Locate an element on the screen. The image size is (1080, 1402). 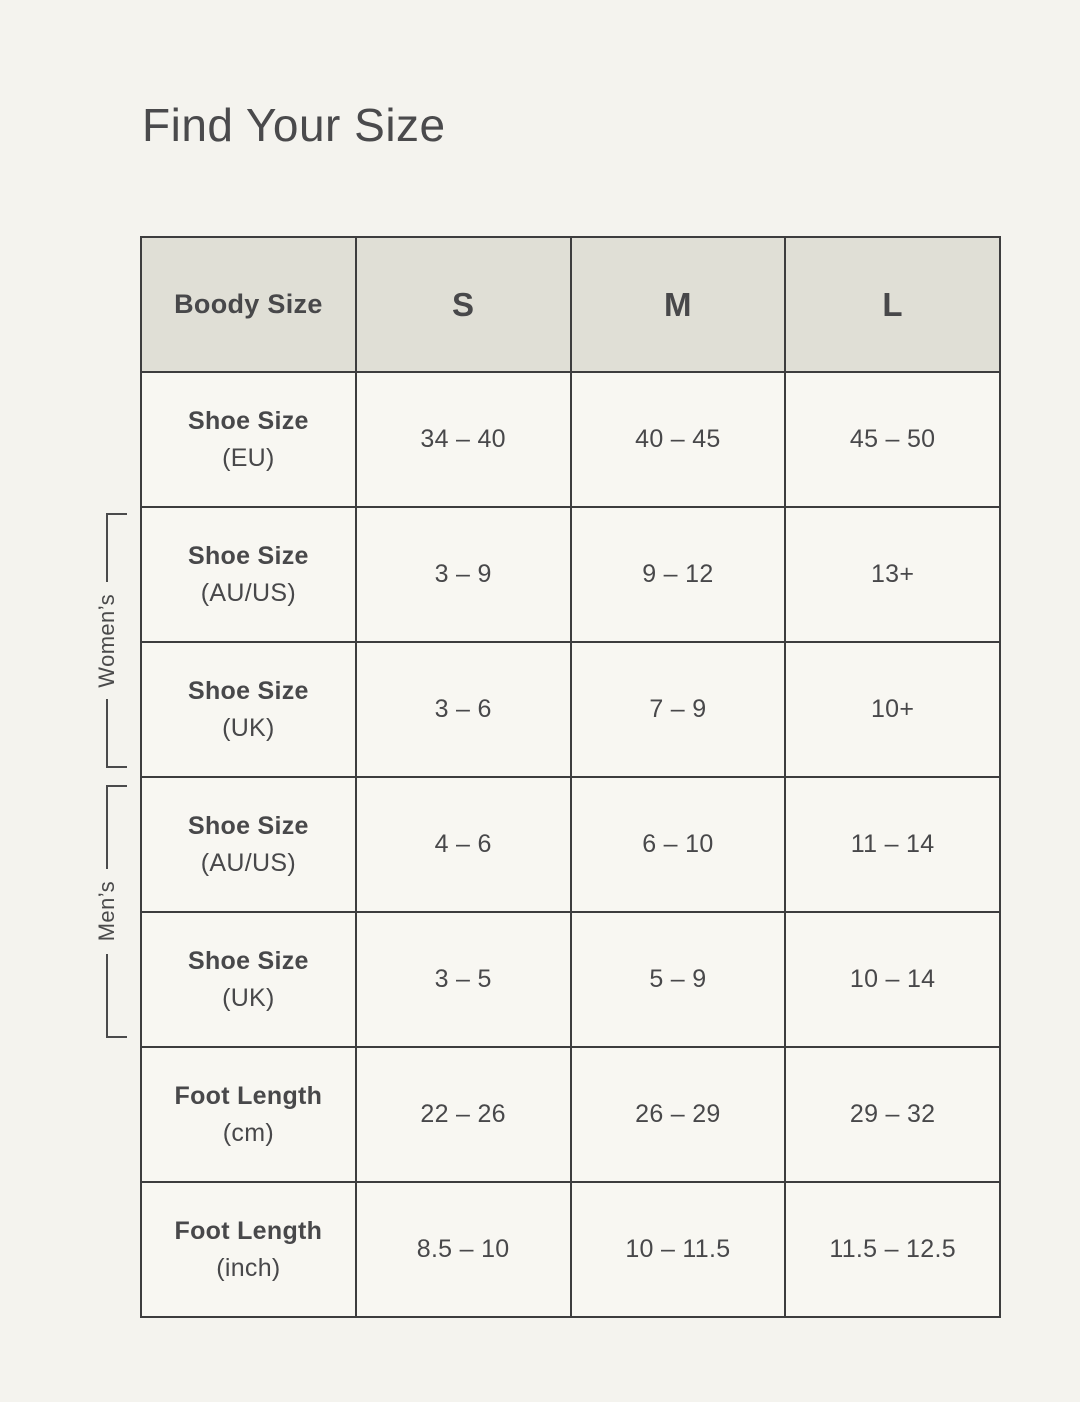
table-row-shoe-size-eu: Shoe Size (EU) 34 – 40 40 – 45 45 – 50 is located at coordinates (570, 439).